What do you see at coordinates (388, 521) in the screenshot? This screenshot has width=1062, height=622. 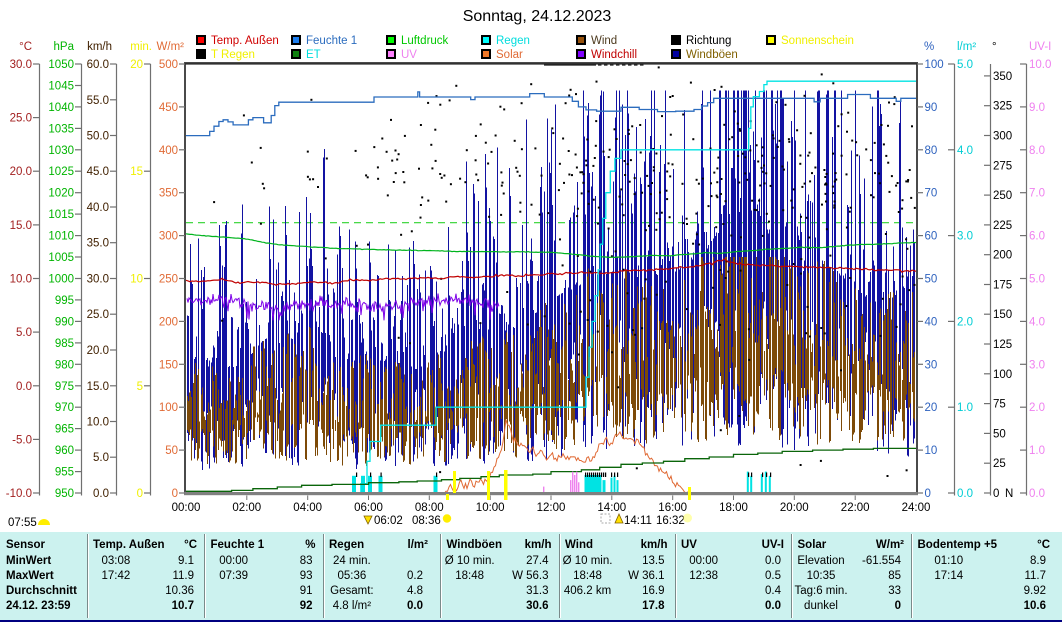 I see `svg-text: 06:02` at bounding box center [388, 521].